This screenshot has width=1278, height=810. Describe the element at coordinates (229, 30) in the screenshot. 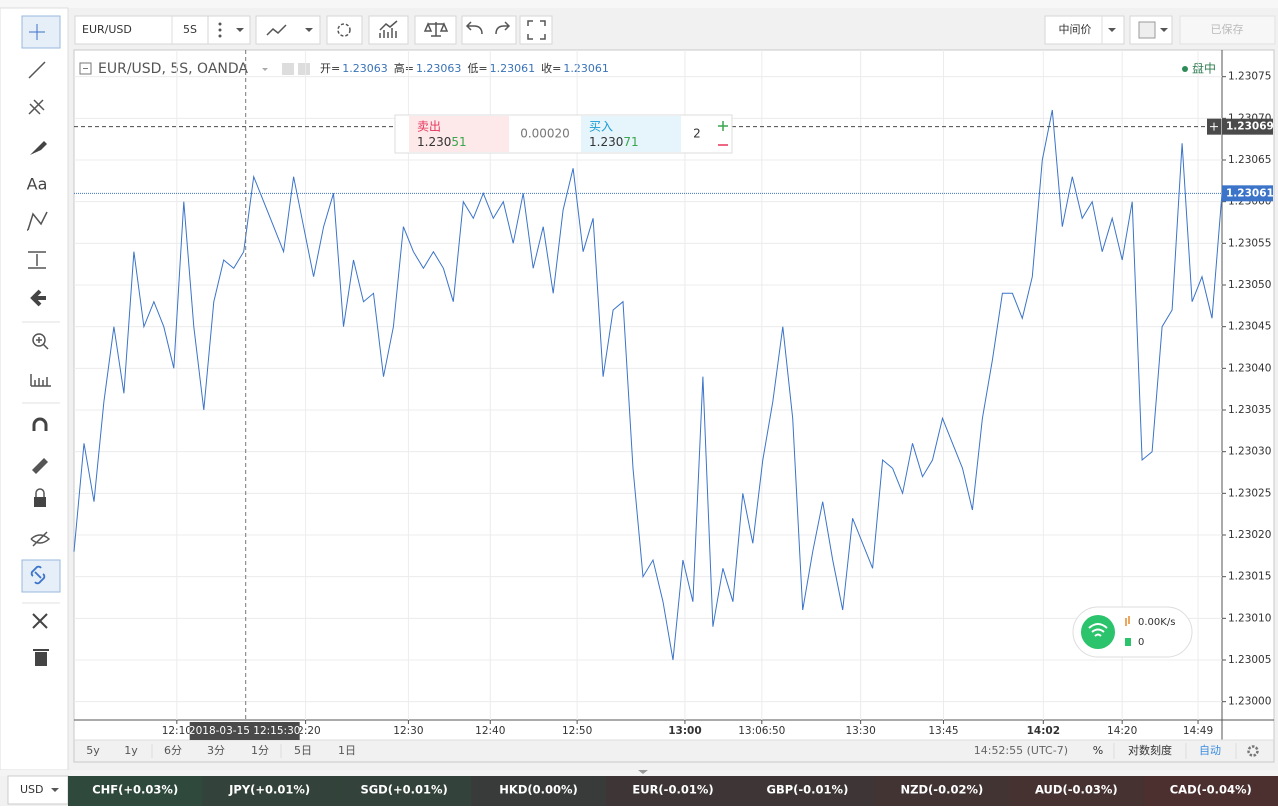

I see `interval-menu` at that location.